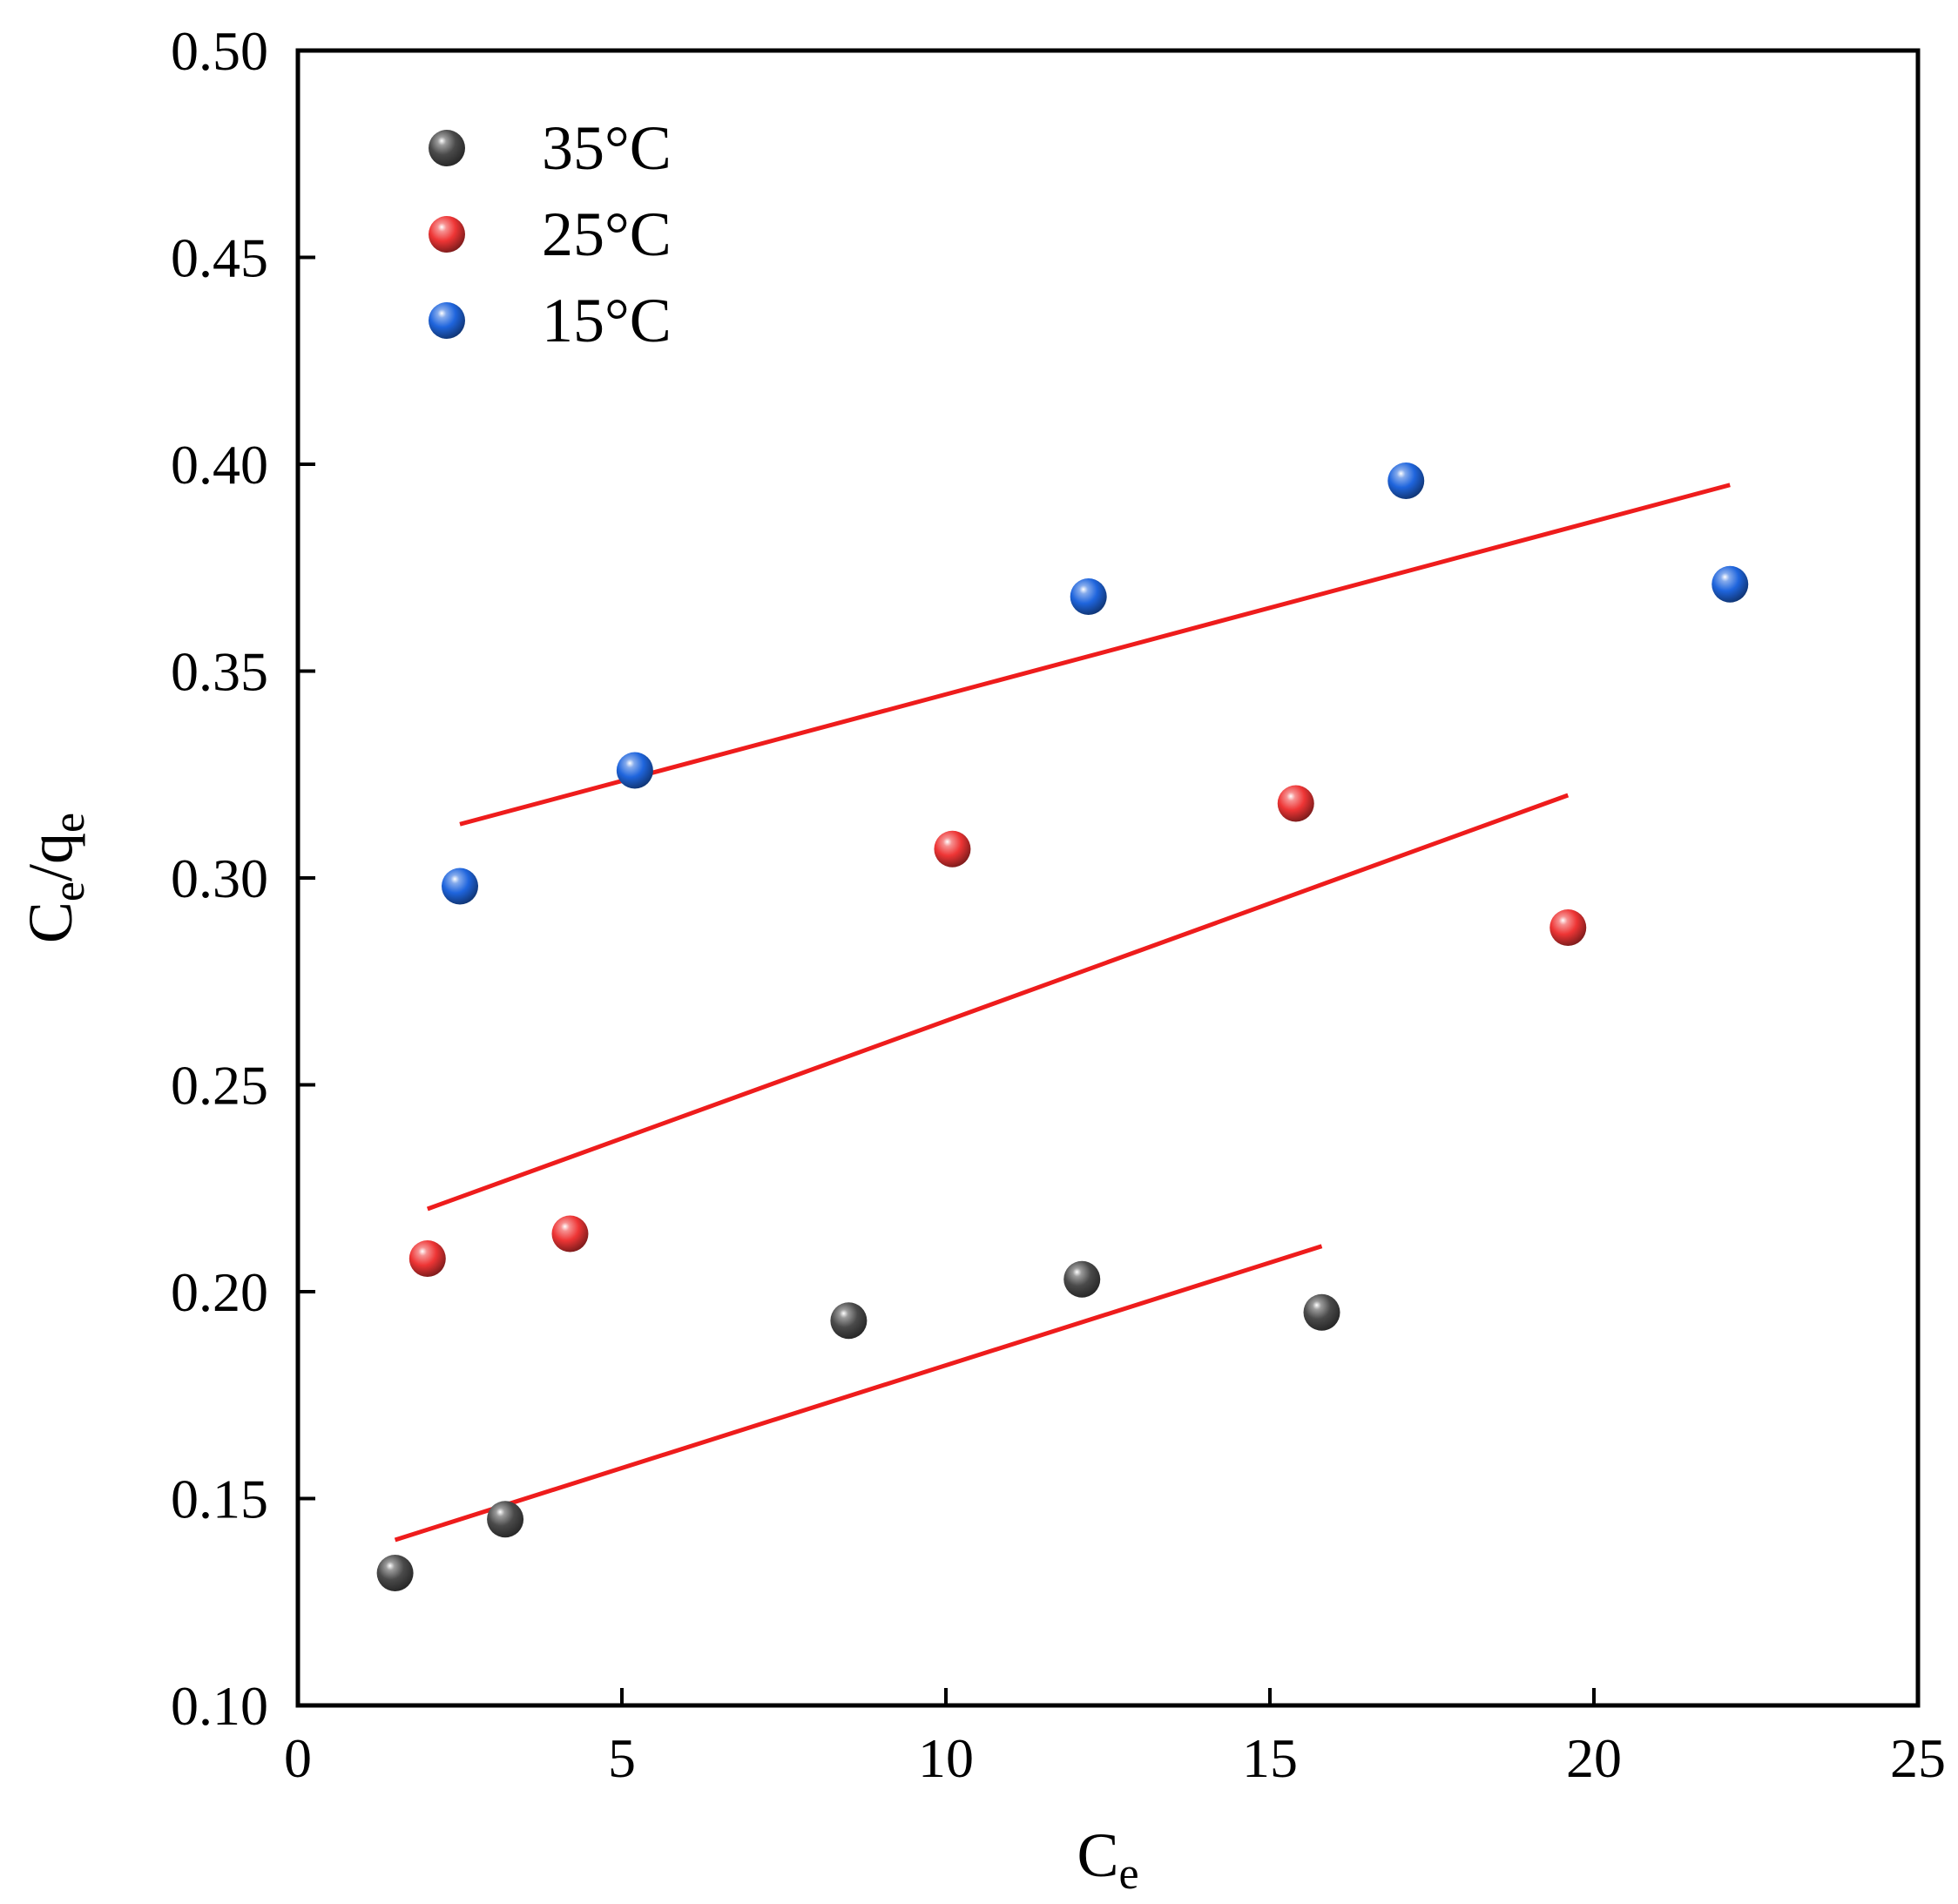 The width and height of the screenshot is (1958, 1904). What do you see at coordinates (1115, 1738) in the screenshot?
I see `x-axis: 0 5 10 15 20 25` at bounding box center [1115, 1738].